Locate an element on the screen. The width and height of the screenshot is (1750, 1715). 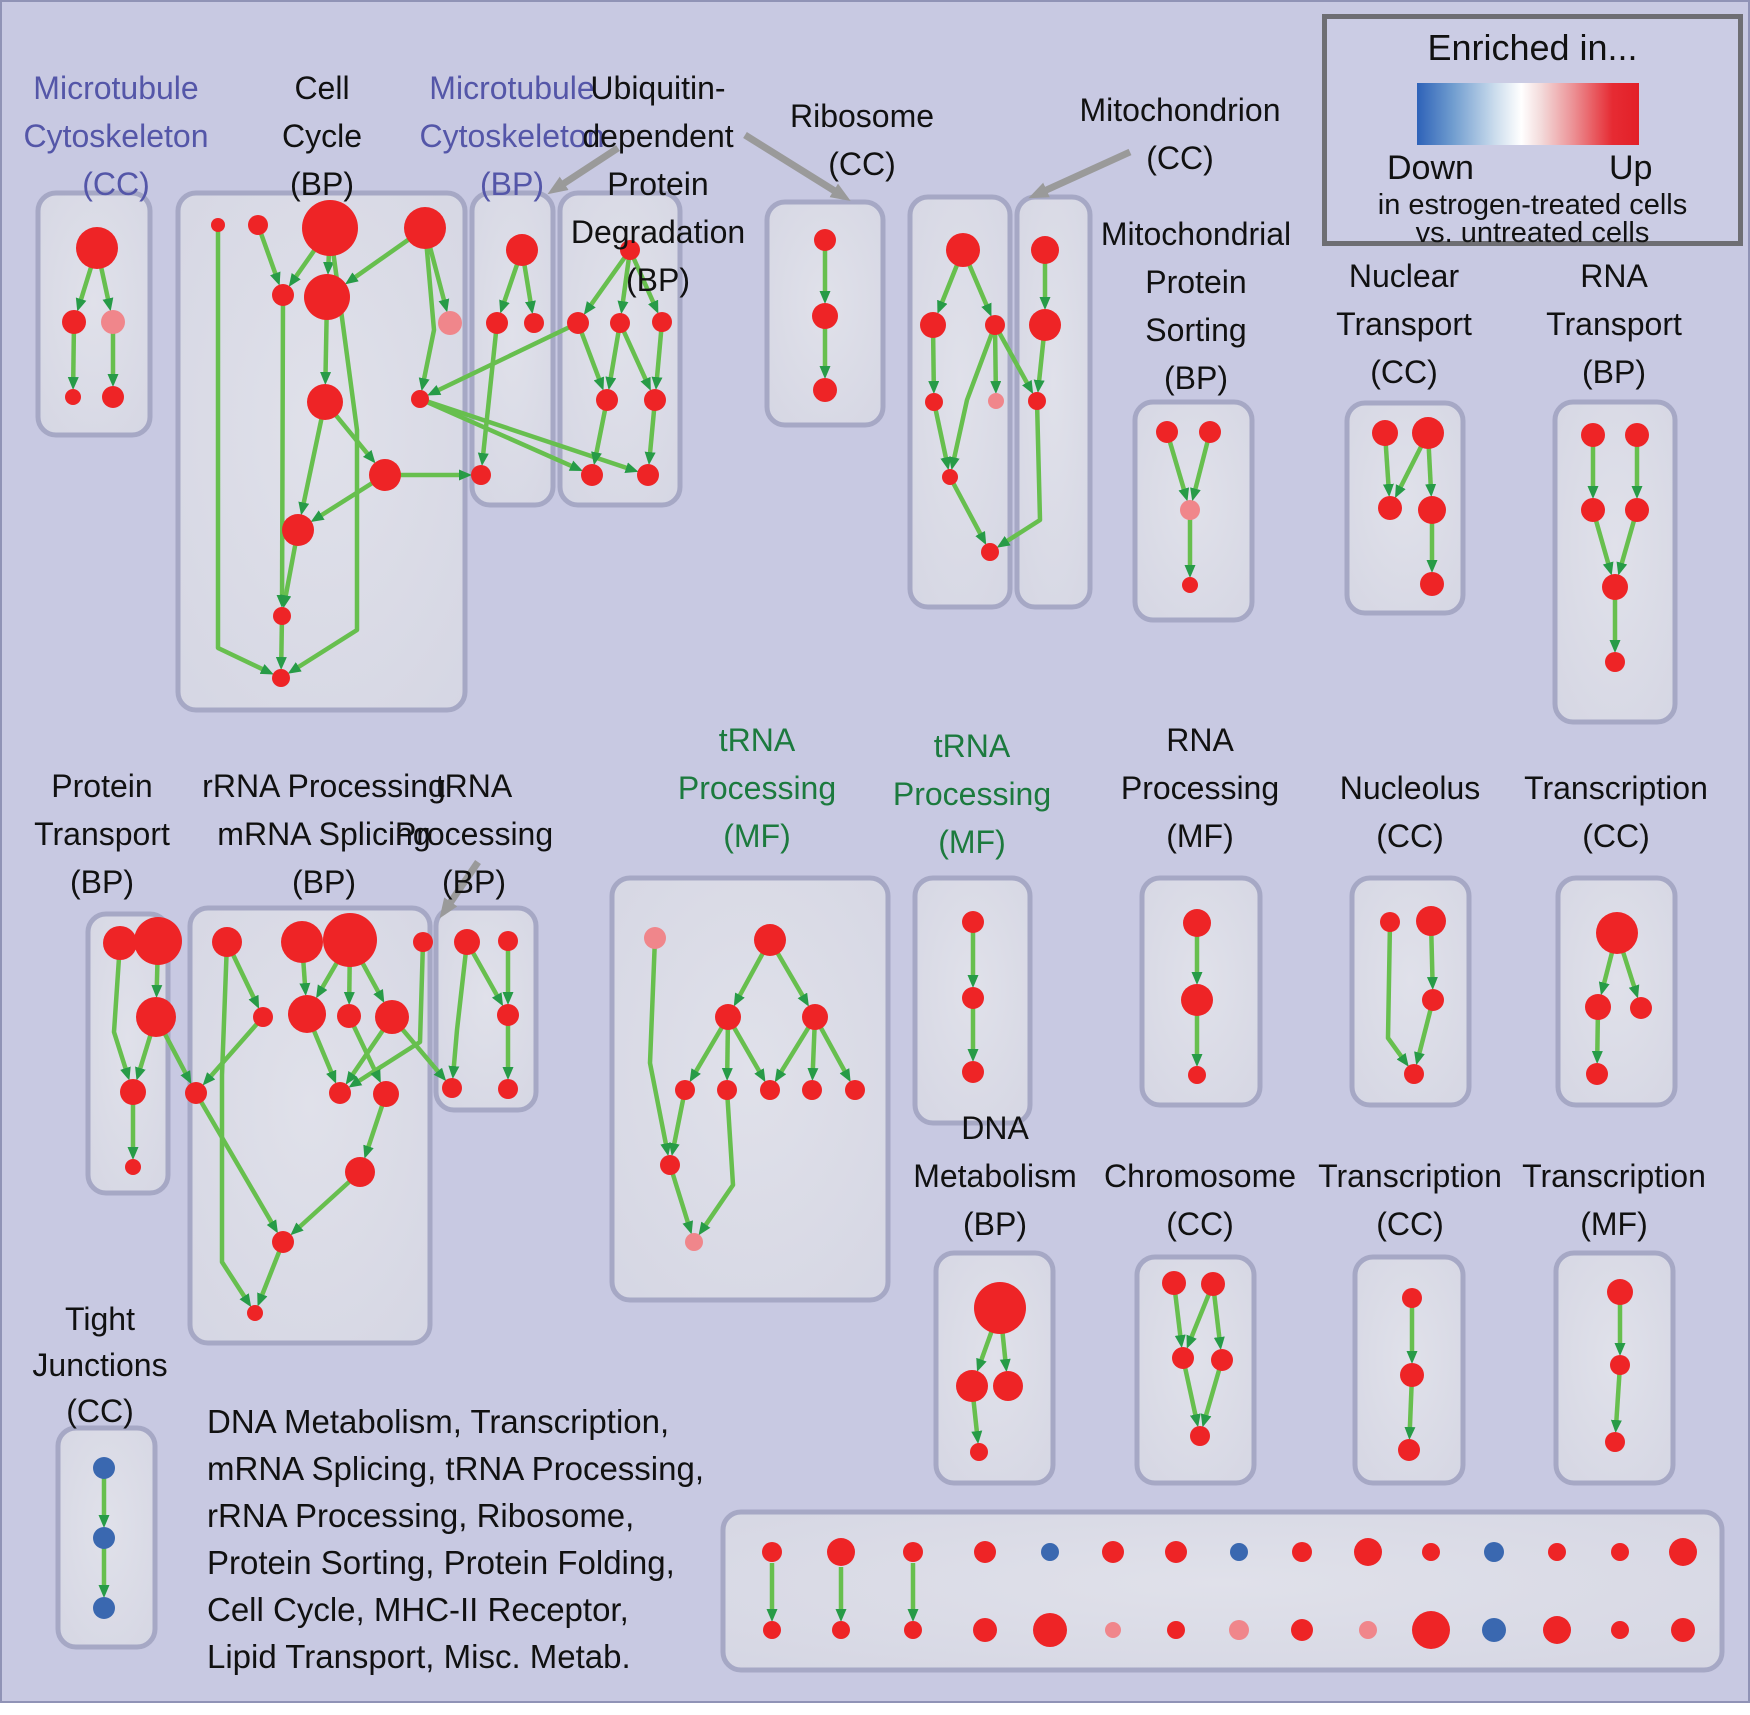
cluster-label-dna-metabolism: DNA Metabolism (BP) is located at coordinates (995, 1176).